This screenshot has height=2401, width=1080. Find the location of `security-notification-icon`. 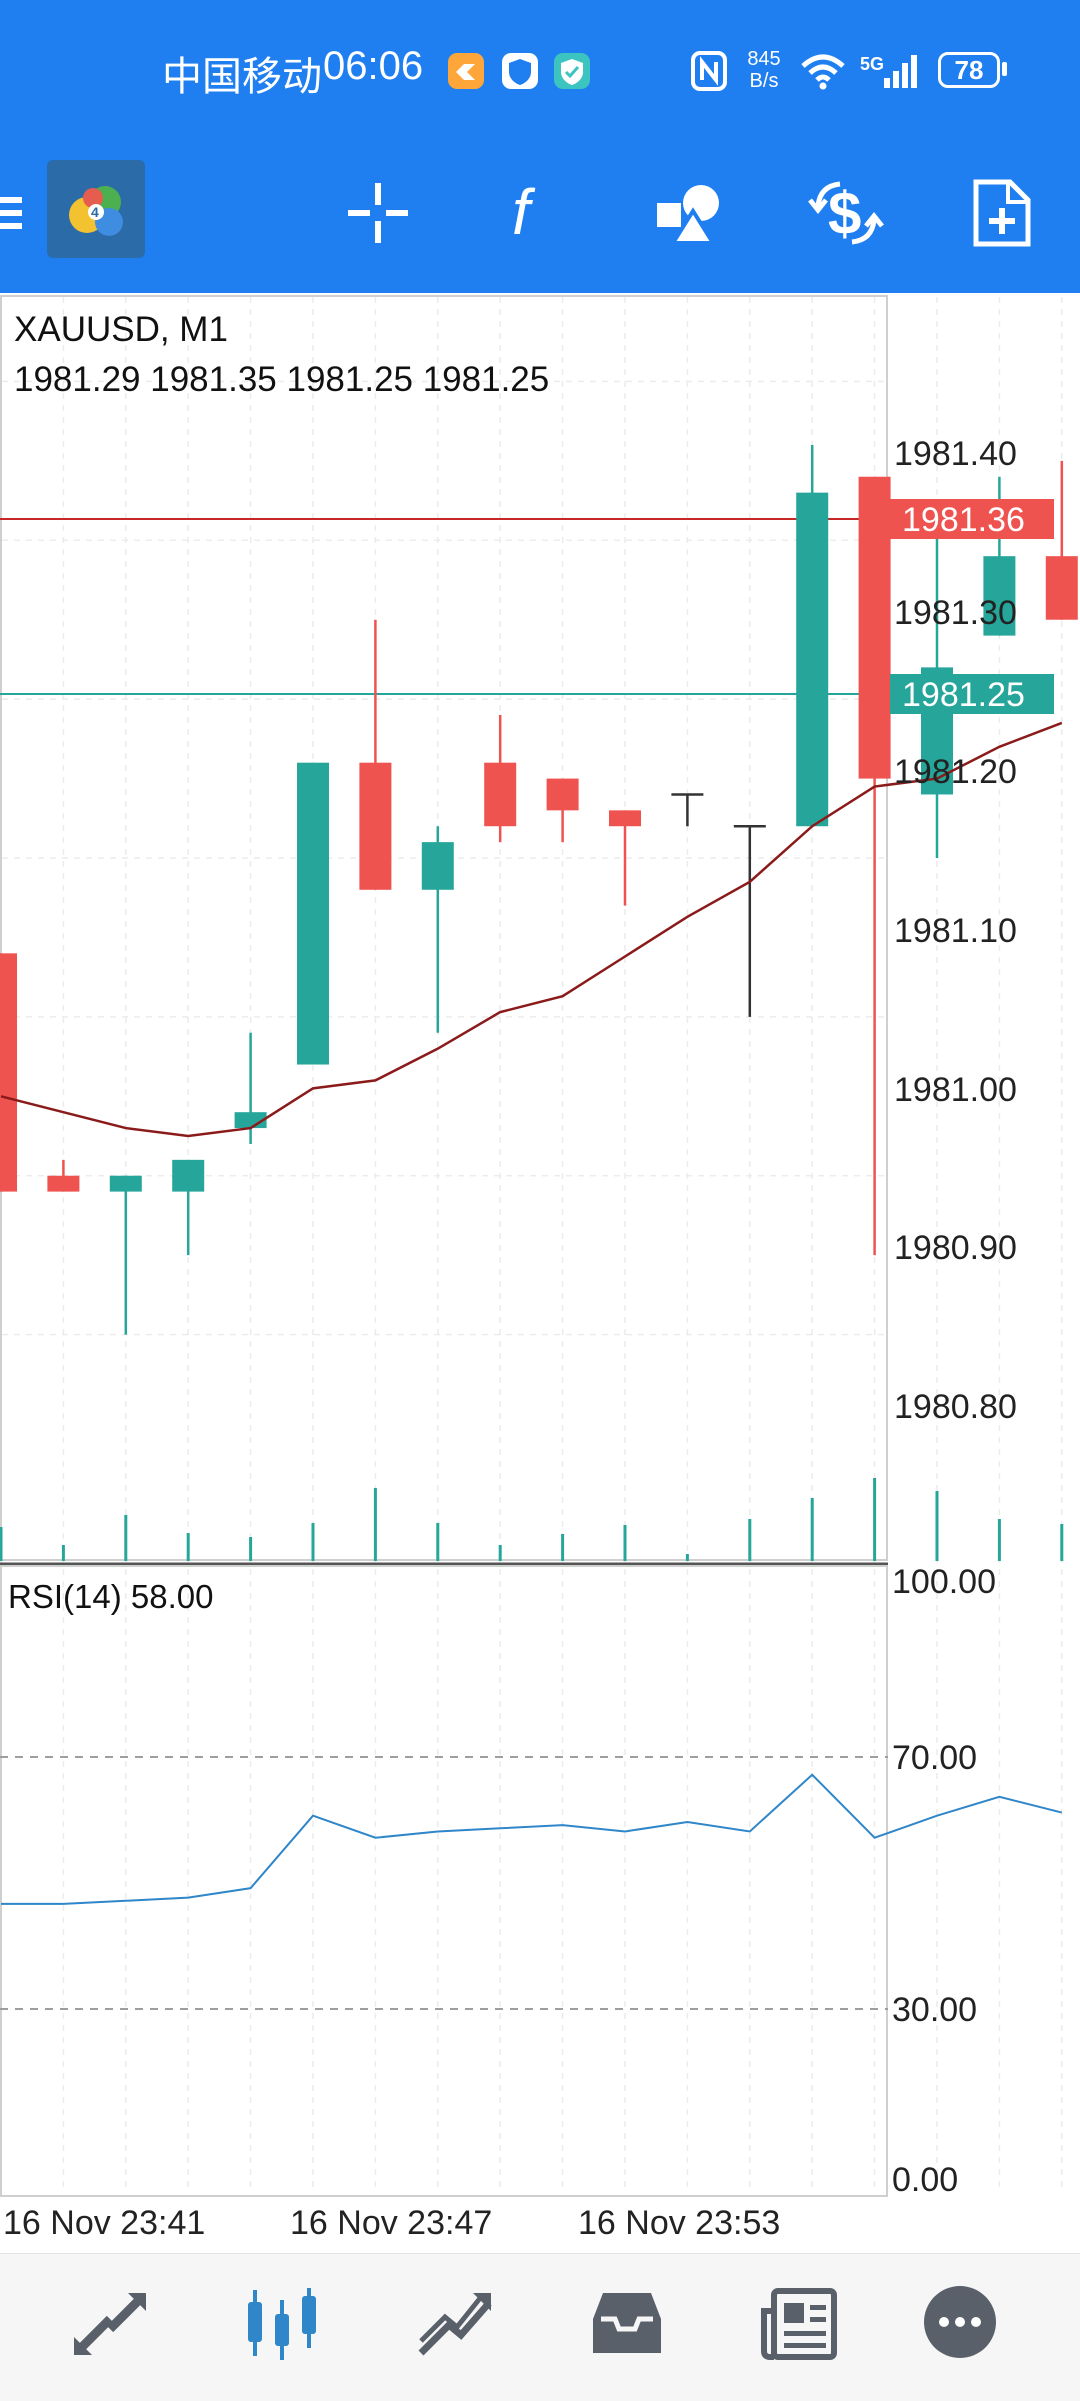

security-notification-icon is located at coordinates (572, 71).